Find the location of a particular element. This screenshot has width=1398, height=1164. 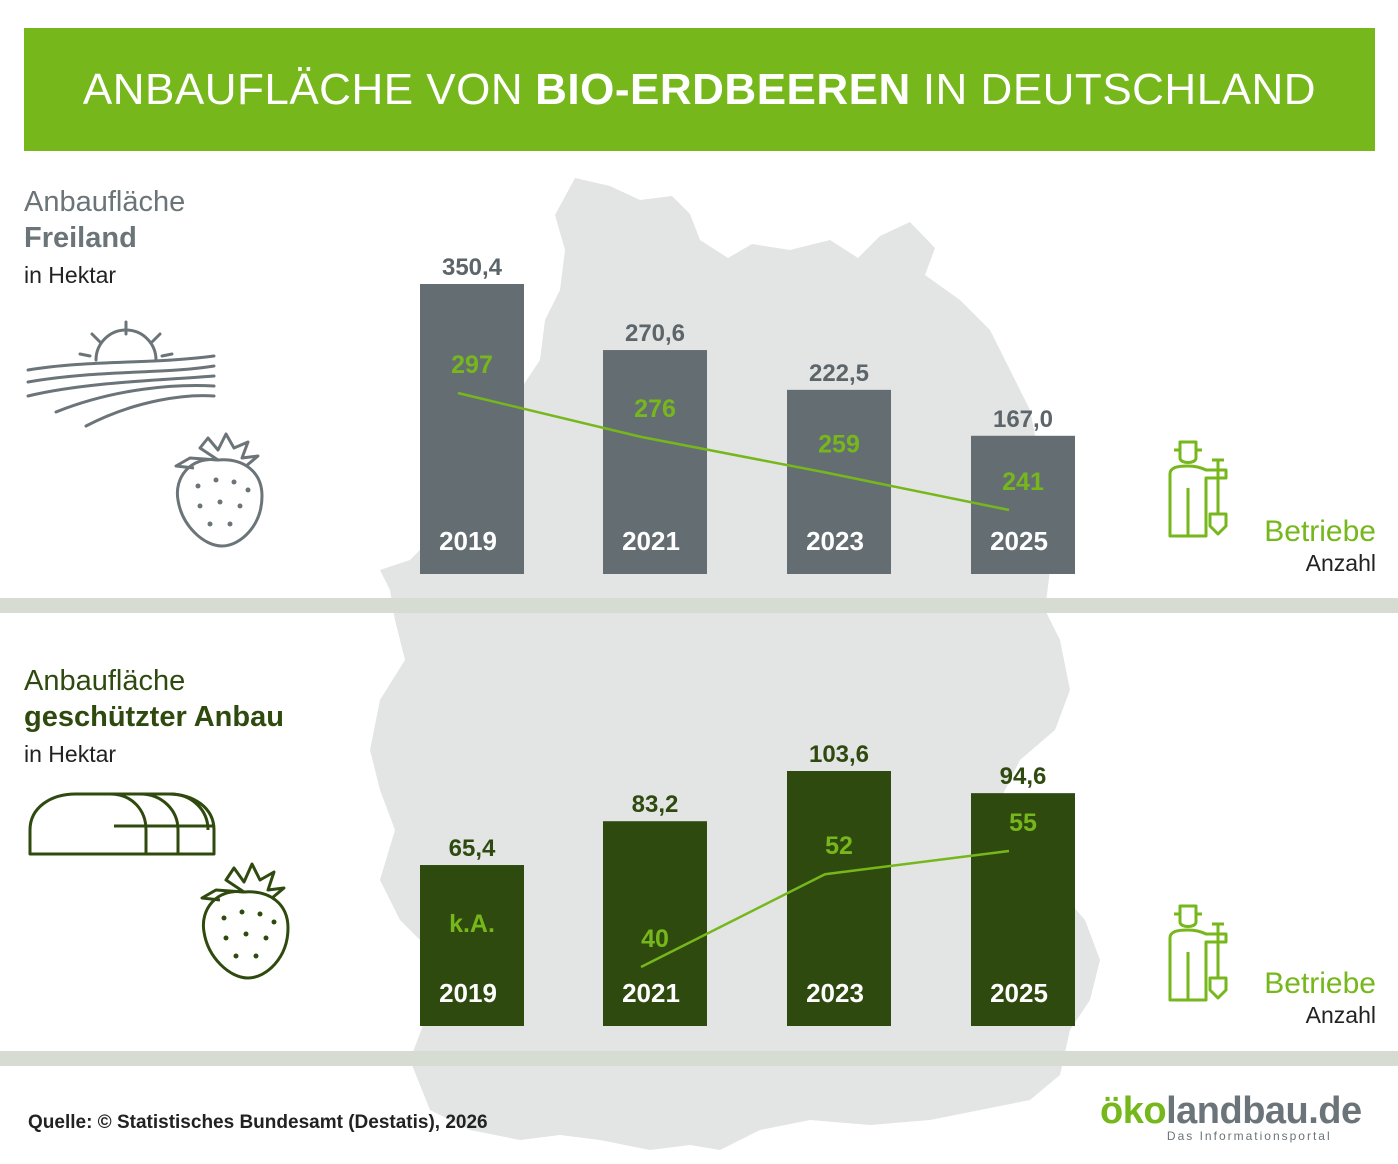

freiland-betriebe-line is located at coordinates (733, 451).